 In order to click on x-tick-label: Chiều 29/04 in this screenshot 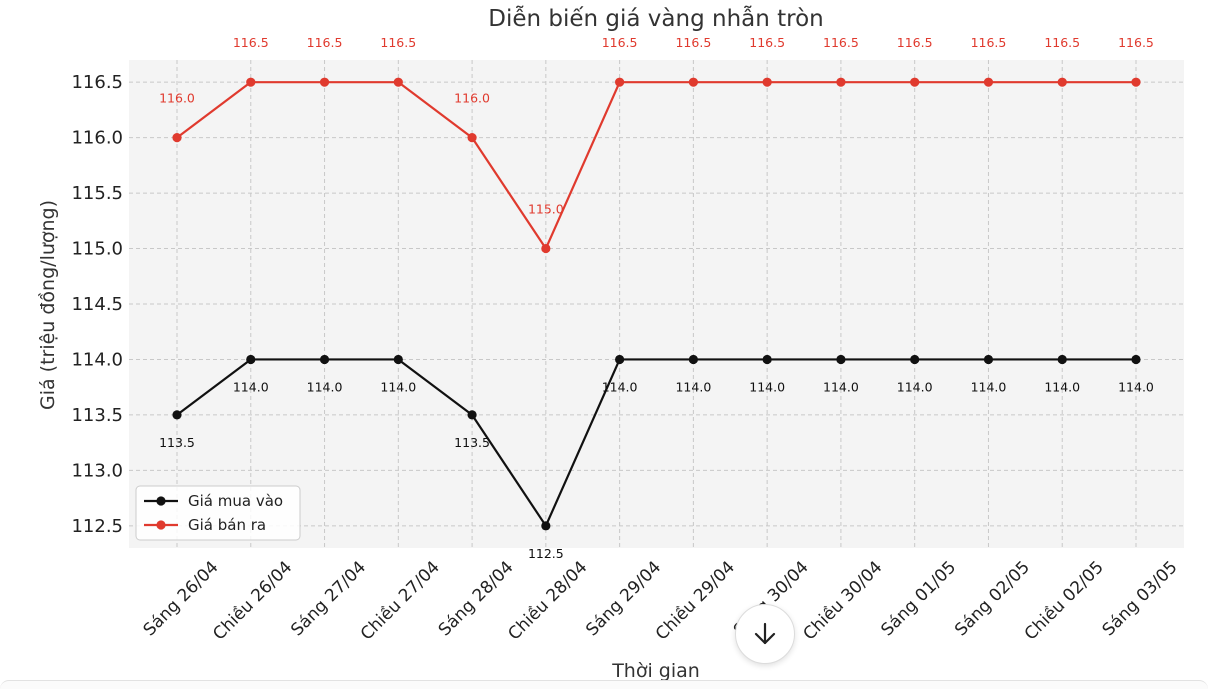, I will do `click(695, 601)`.